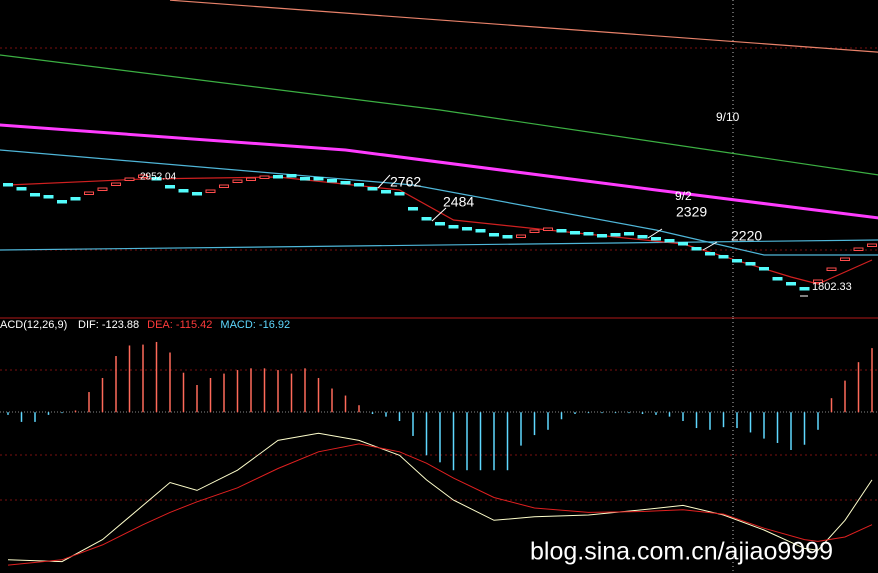 The width and height of the screenshot is (878, 573). I want to click on legend-entry: DEA: -115.42, so click(179, 325).